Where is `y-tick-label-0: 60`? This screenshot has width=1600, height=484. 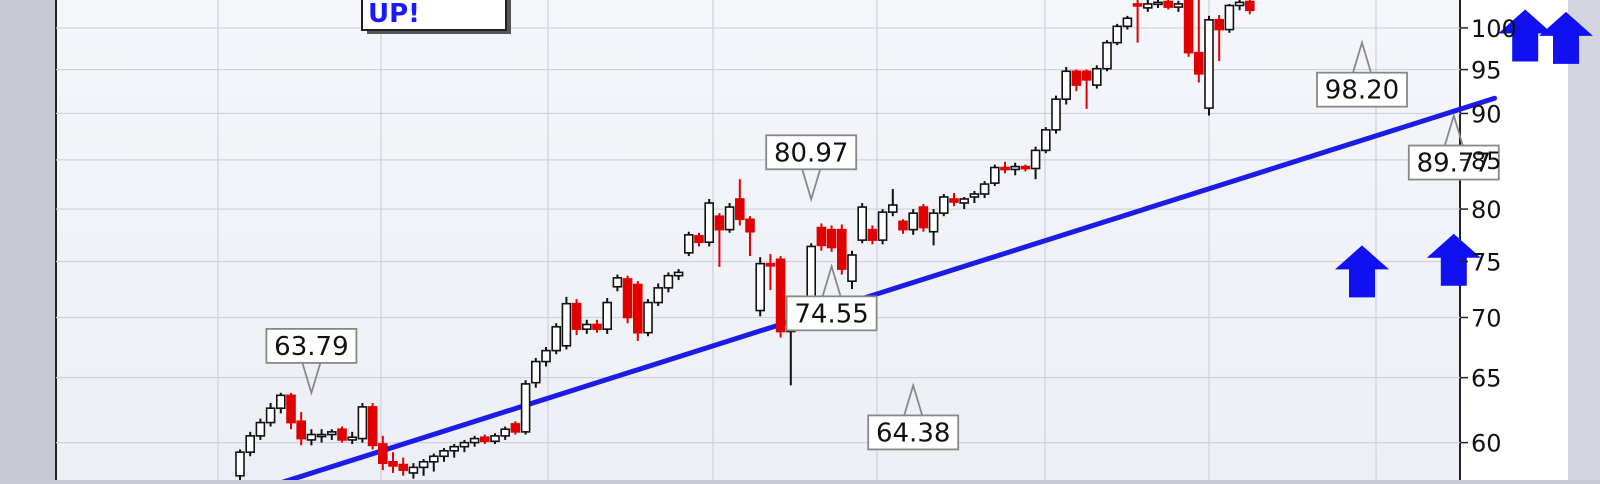
y-tick-label-0: 60 is located at coordinates (1486, 444).